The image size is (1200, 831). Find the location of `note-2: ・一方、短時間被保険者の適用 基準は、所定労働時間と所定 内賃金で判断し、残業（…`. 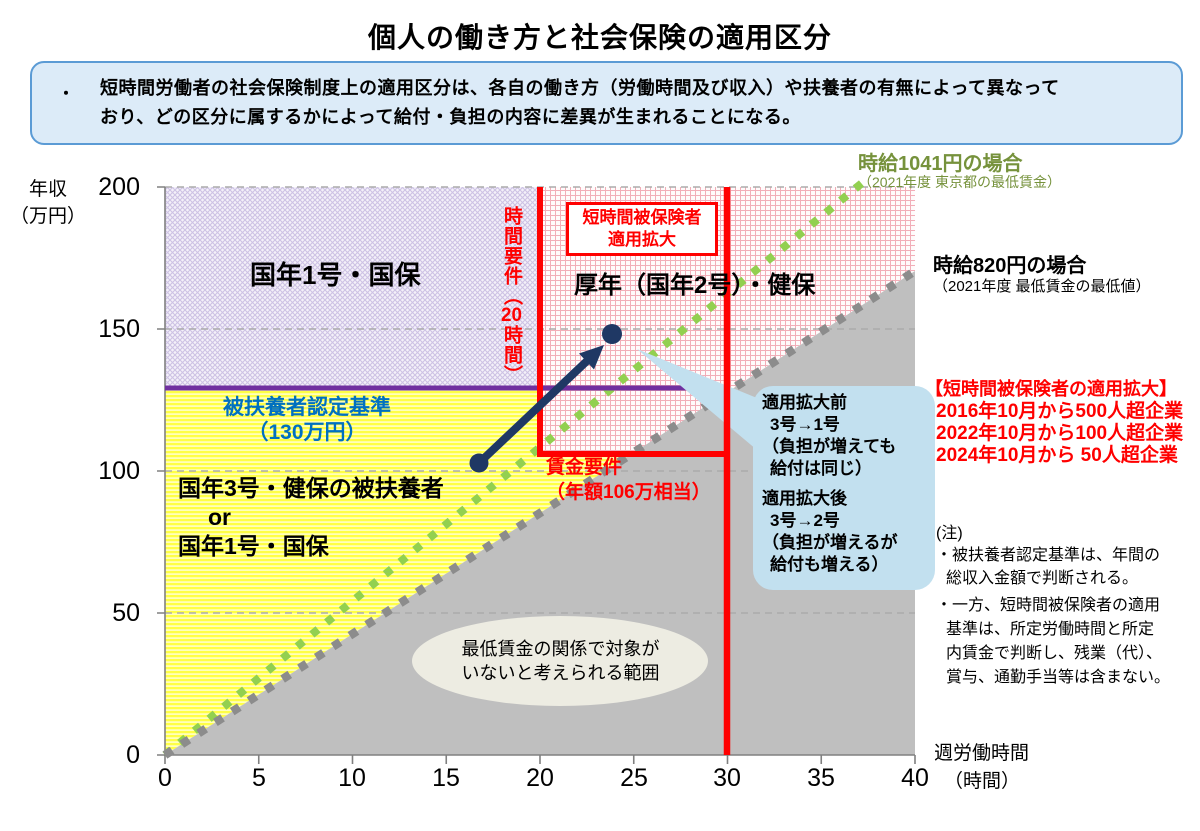

note-2: ・一方、短時間被保険者の適用 基準は、所定労働時間と所定 内賃金で判断し、残業（… is located at coordinates (1053, 642).